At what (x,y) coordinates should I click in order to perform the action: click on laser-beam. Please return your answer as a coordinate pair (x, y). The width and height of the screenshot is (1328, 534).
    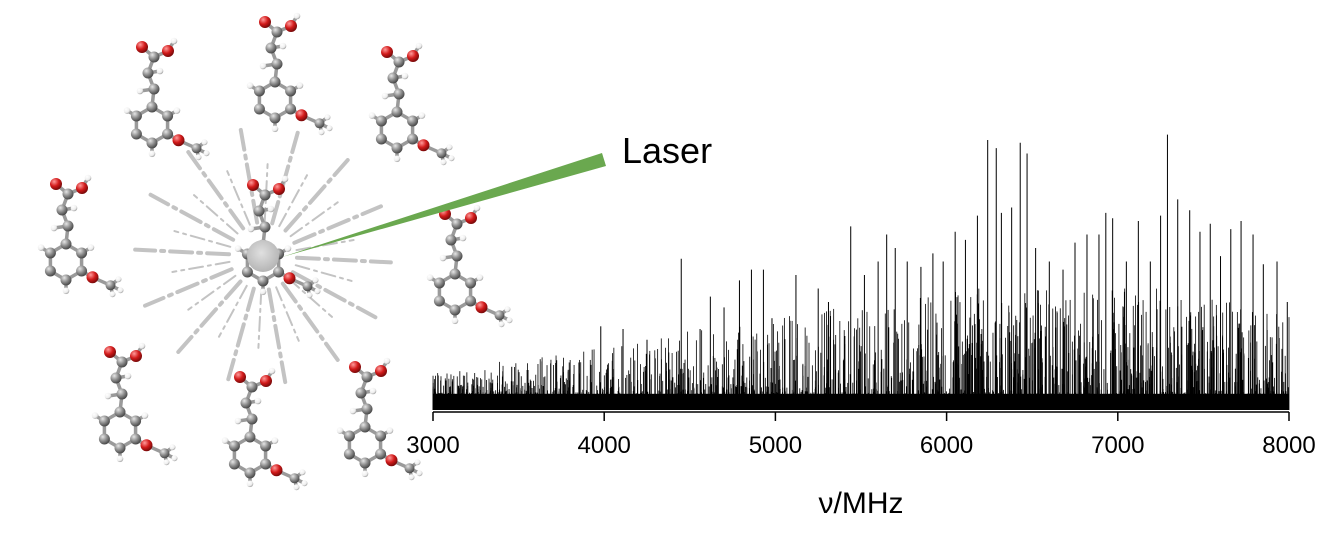
    Looking at the image, I should click on (444, 205).